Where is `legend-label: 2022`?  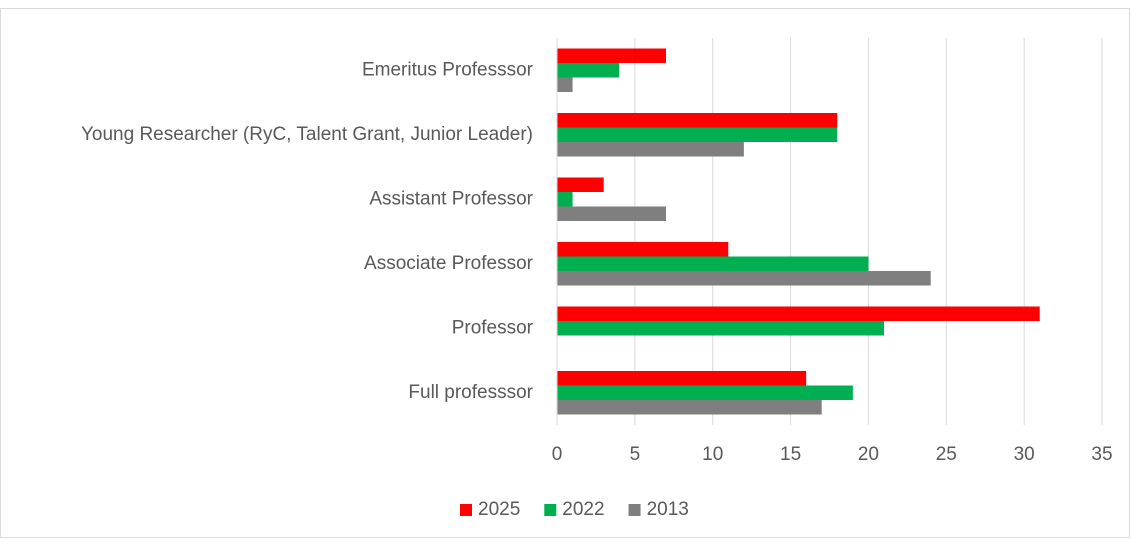 legend-label: 2022 is located at coordinates (583, 509).